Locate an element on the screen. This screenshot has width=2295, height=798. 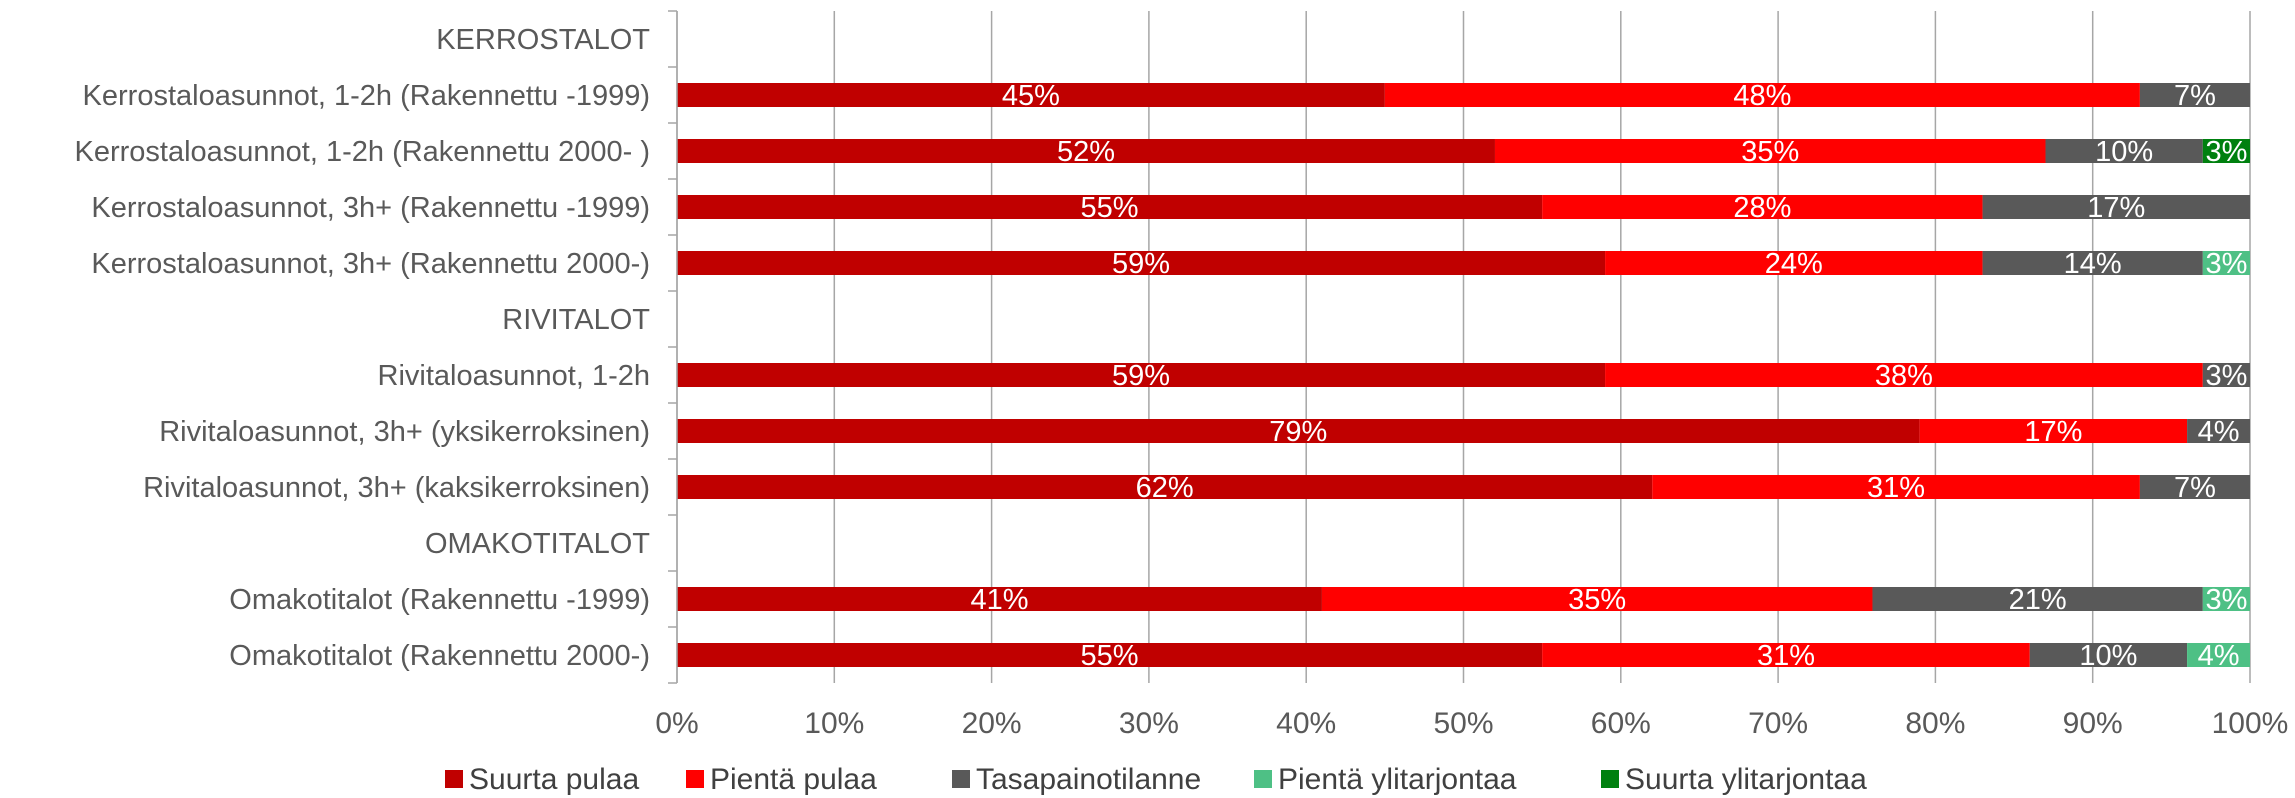
category-label: Omakotitalot (Rakennettu -1999) is located at coordinates (439, 600).